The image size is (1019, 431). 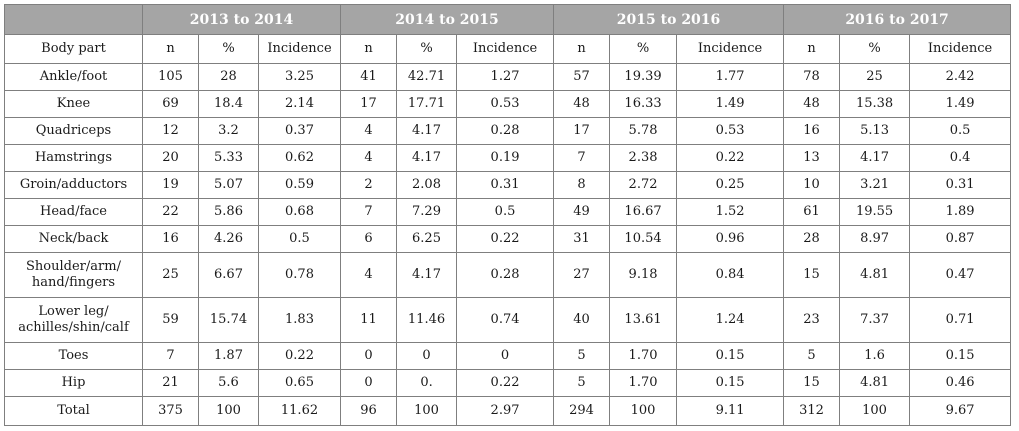 What do you see at coordinates (73, 383) in the screenshot?
I see `body-part-cell: Hip` at bounding box center [73, 383].